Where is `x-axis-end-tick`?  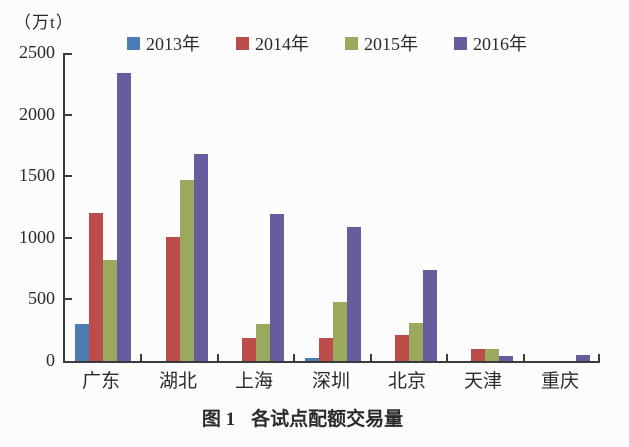
x-axis-end-tick is located at coordinates (599, 357).